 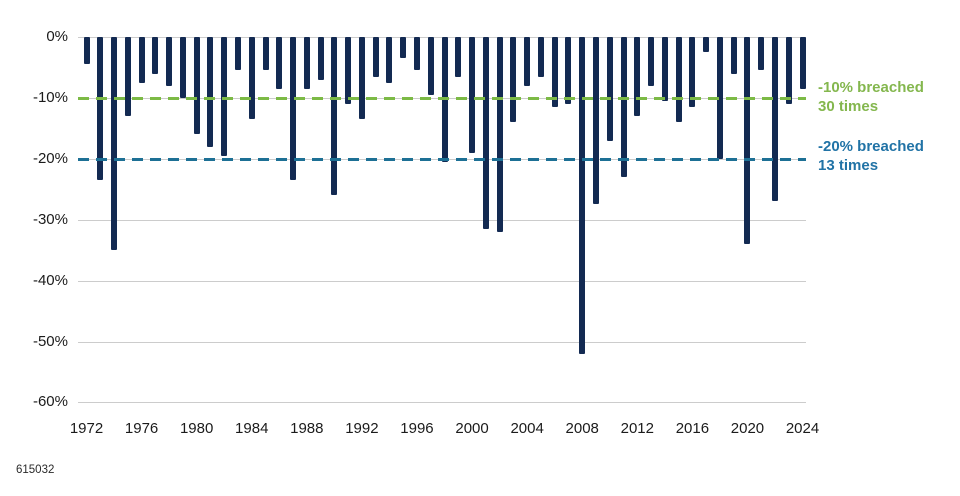 What do you see at coordinates (527, 61) in the screenshot?
I see `bar-2004` at bounding box center [527, 61].